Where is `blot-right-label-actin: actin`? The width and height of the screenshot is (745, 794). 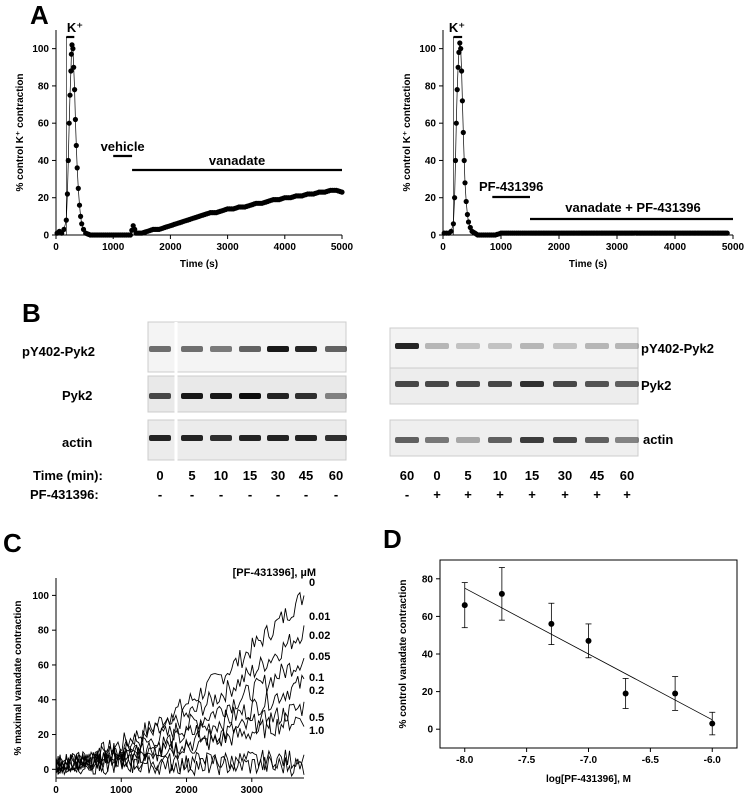
blot-right-label-actin: actin is located at coordinates (658, 439).